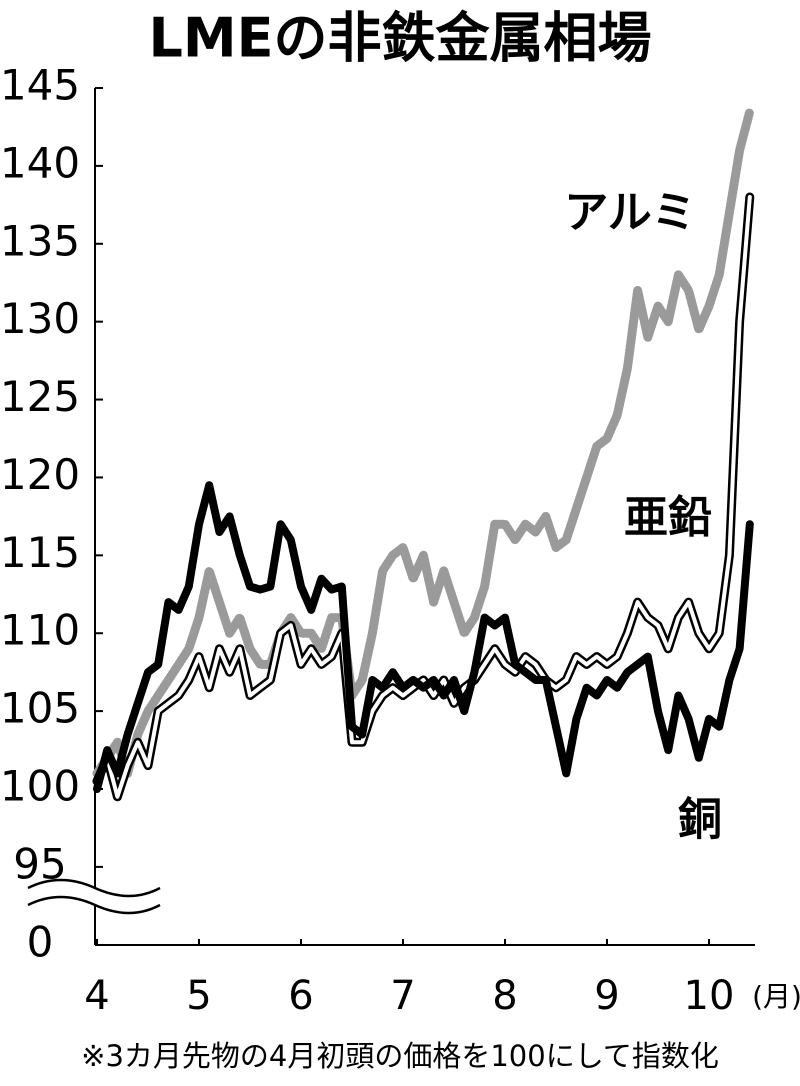  I want to click on y-tick-label: 140, so click(40, 162).